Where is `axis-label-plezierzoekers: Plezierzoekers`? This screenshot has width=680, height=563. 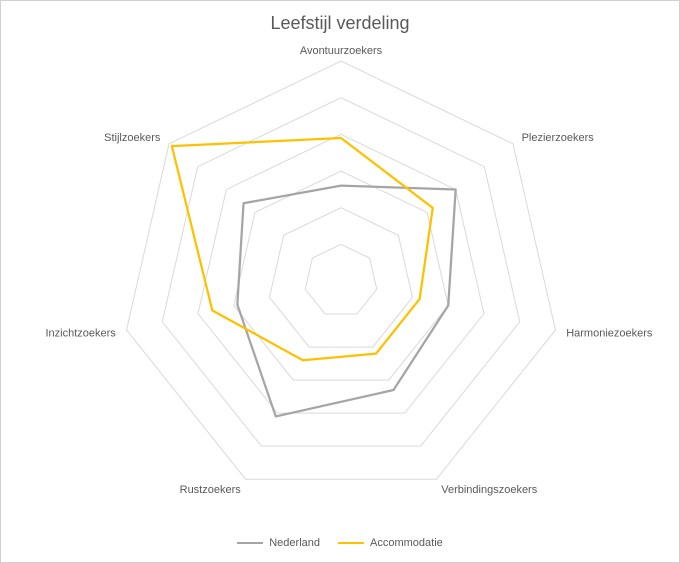 axis-label-plezierzoekers: Plezierzoekers is located at coordinates (558, 138).